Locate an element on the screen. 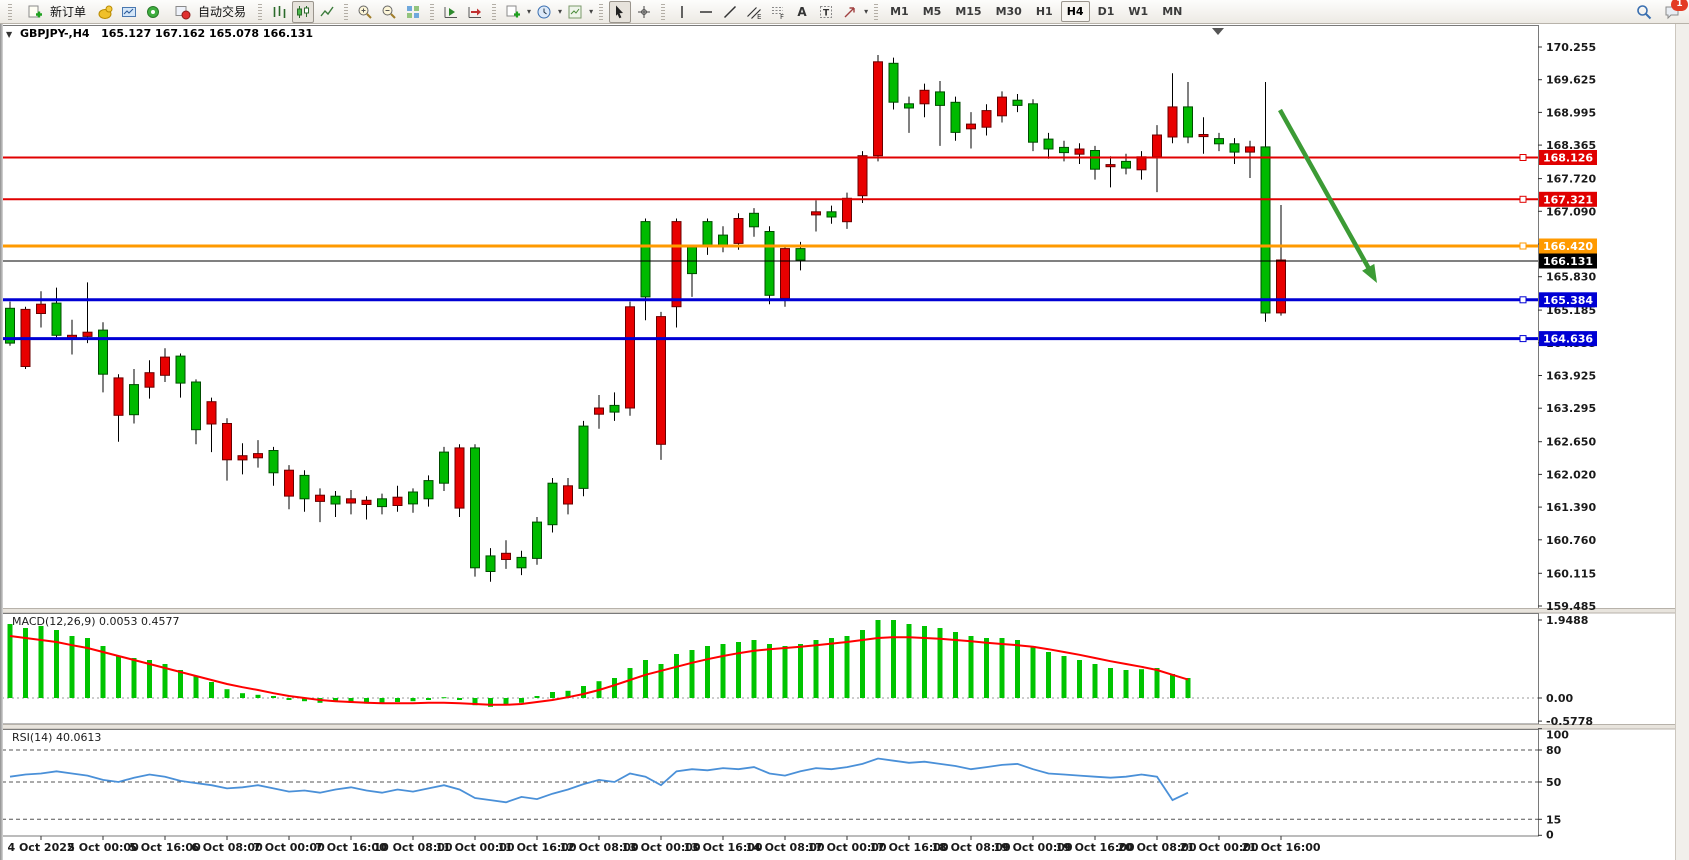 The height and width of the screenshot is (860, 1689). timeframe-m1: M1 is located at coordinates (899, 11).